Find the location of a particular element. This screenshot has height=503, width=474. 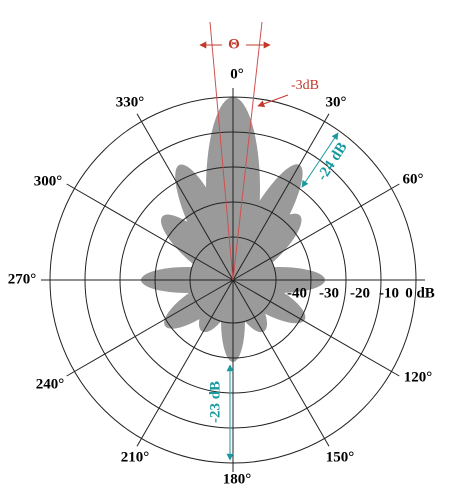

db-label: -40 is located at coordinates (297, 293).